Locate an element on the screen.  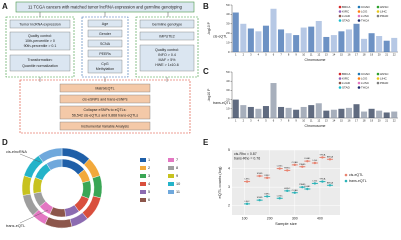
x-tick-label: 16 is located at coordinates (349, 121).